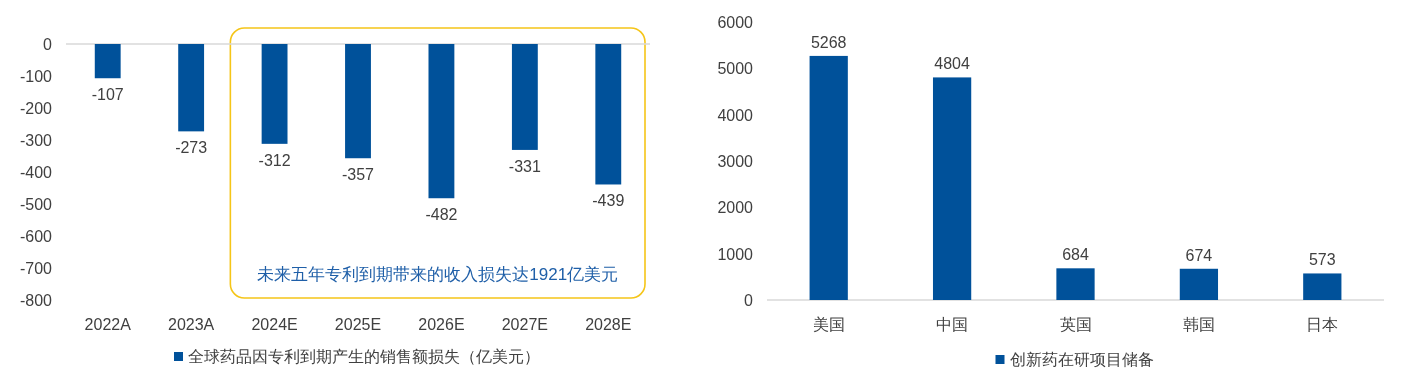 The width and height of the screenshot is (1406, 392). What do you see at coordinates (36, 300) in the screenshot?
I see `y-tick-label: -800` at bounding box center [36, 300].